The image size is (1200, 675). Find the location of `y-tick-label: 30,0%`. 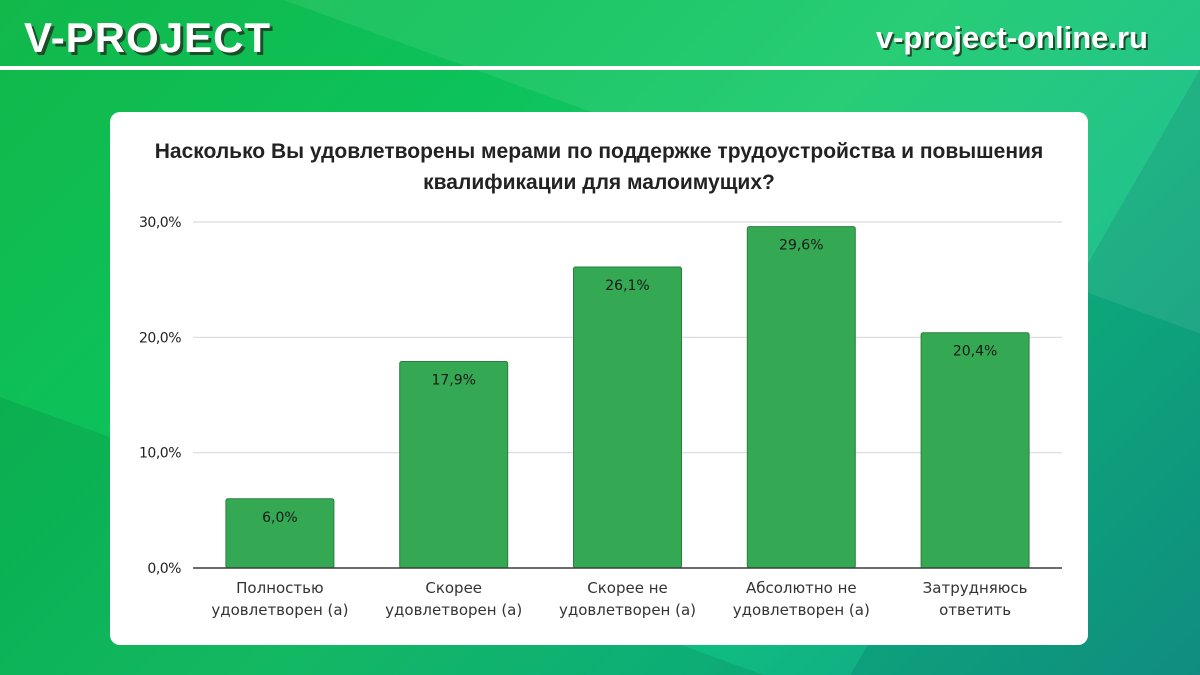

y-tick-label: 30,0% is located at coordinates (160, 223).